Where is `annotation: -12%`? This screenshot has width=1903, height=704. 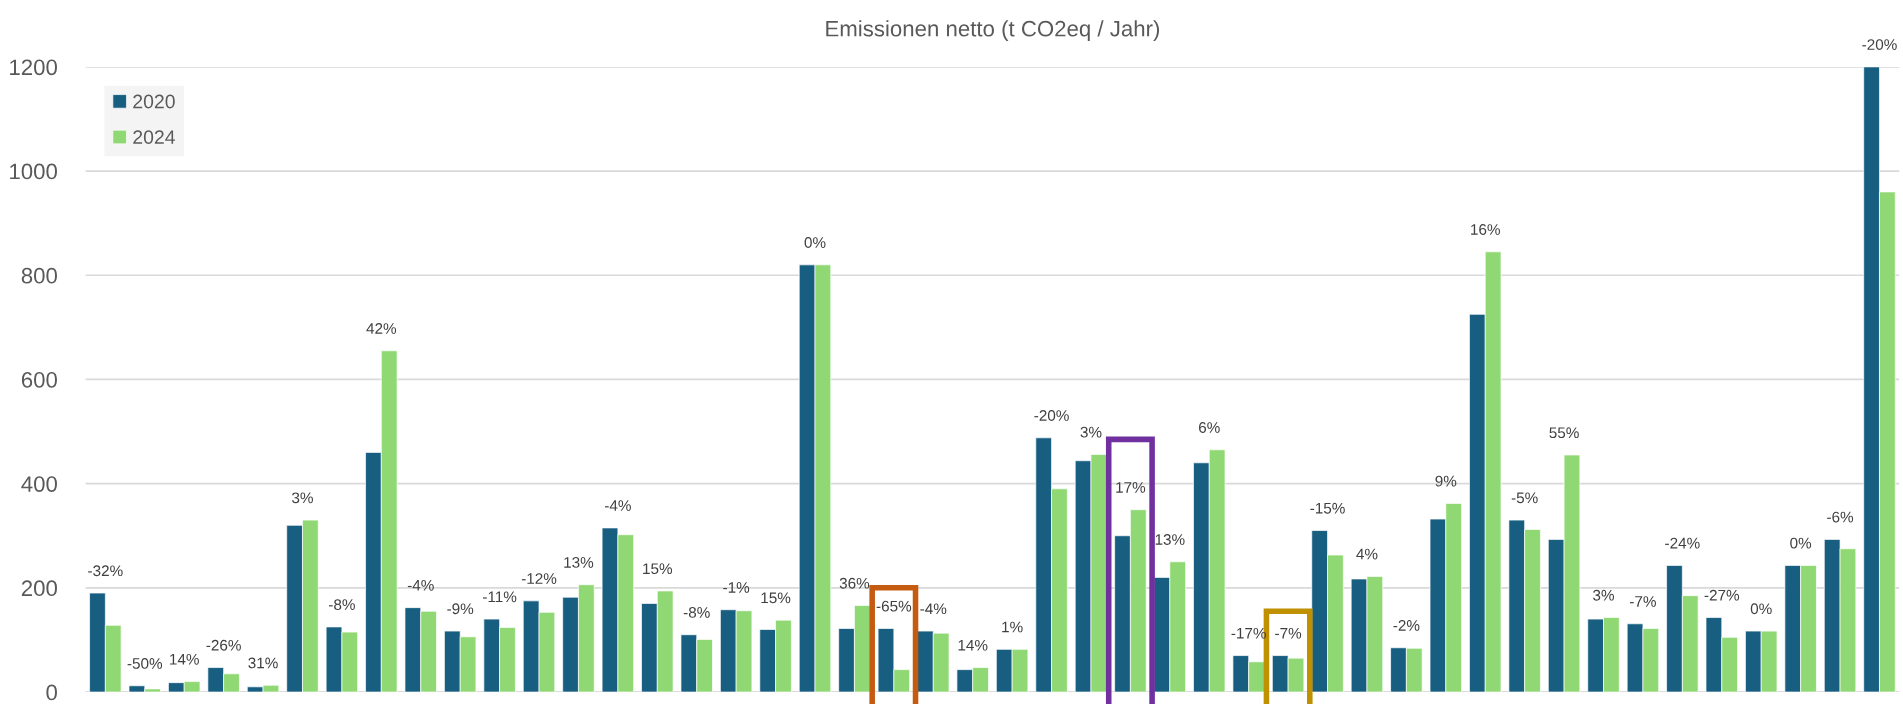 annotation: -12% is located at coordinates (539, 578).